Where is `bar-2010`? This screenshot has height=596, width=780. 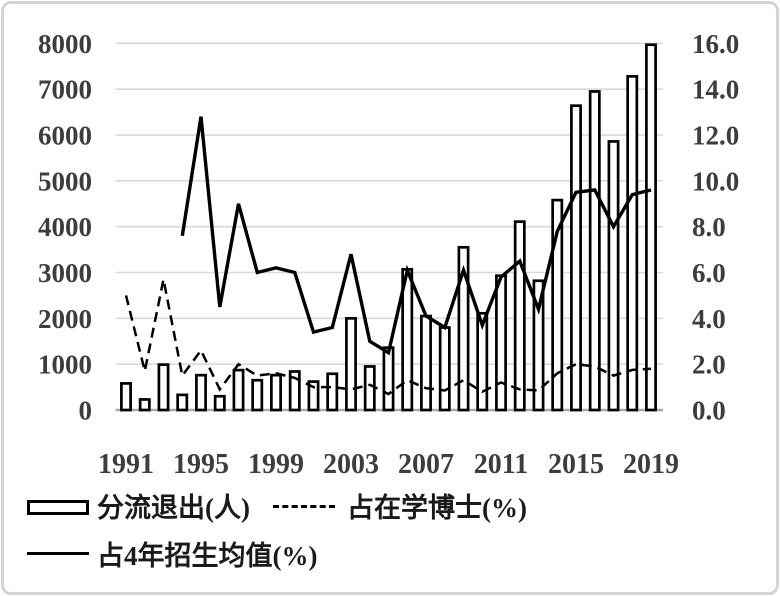 bar-2010 is located at coordinates (482, 361).